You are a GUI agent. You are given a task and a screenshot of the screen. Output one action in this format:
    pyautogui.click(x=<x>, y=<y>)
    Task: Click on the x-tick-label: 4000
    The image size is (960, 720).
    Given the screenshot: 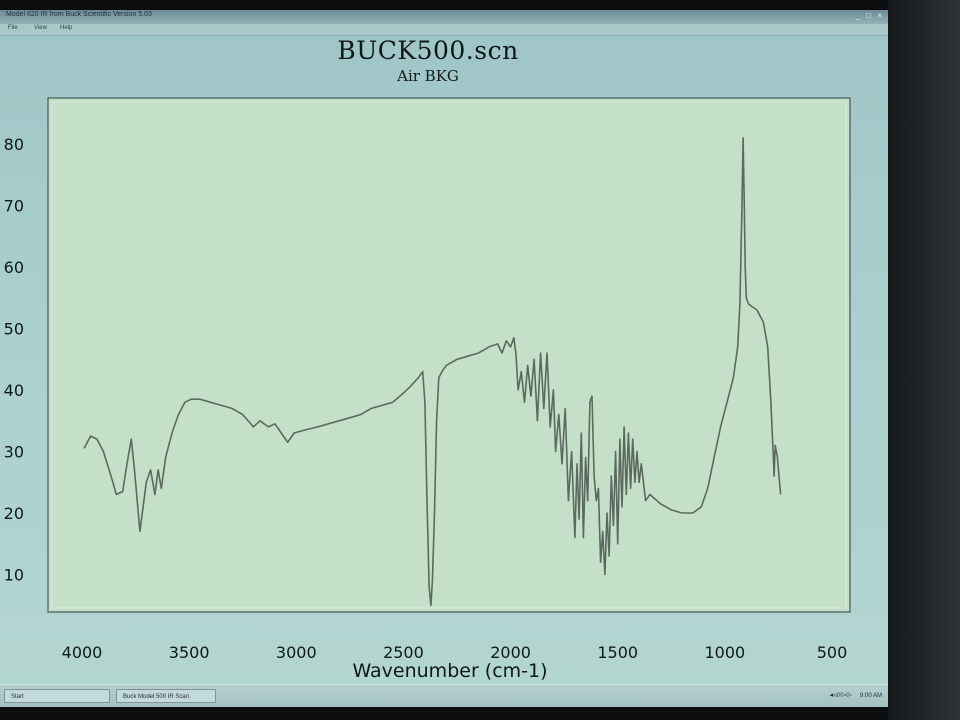 What is the action you would take?
    pyautogui.click(x=82, y=652)
    